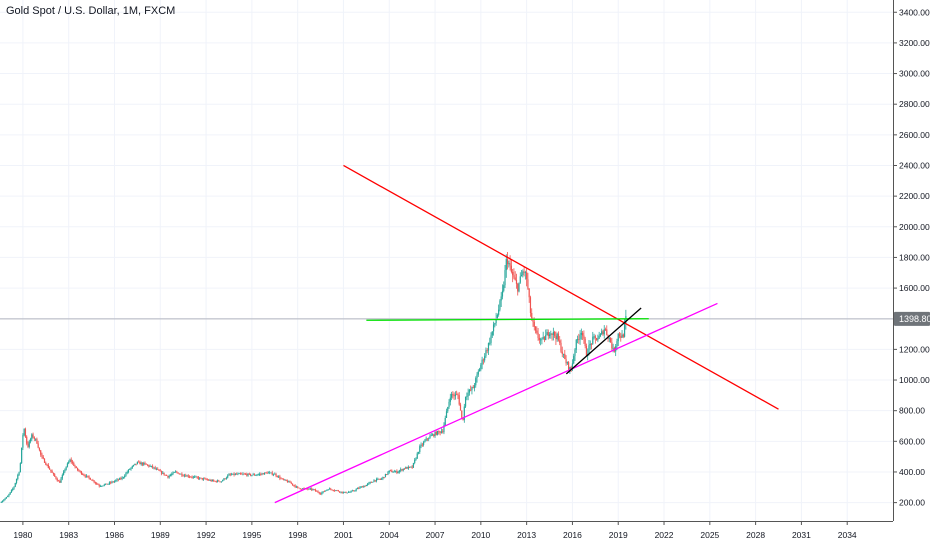 The width and height of the screenshot is (932, 550). I want to click on price-tick-label: 3200.00, so click(914, 43).